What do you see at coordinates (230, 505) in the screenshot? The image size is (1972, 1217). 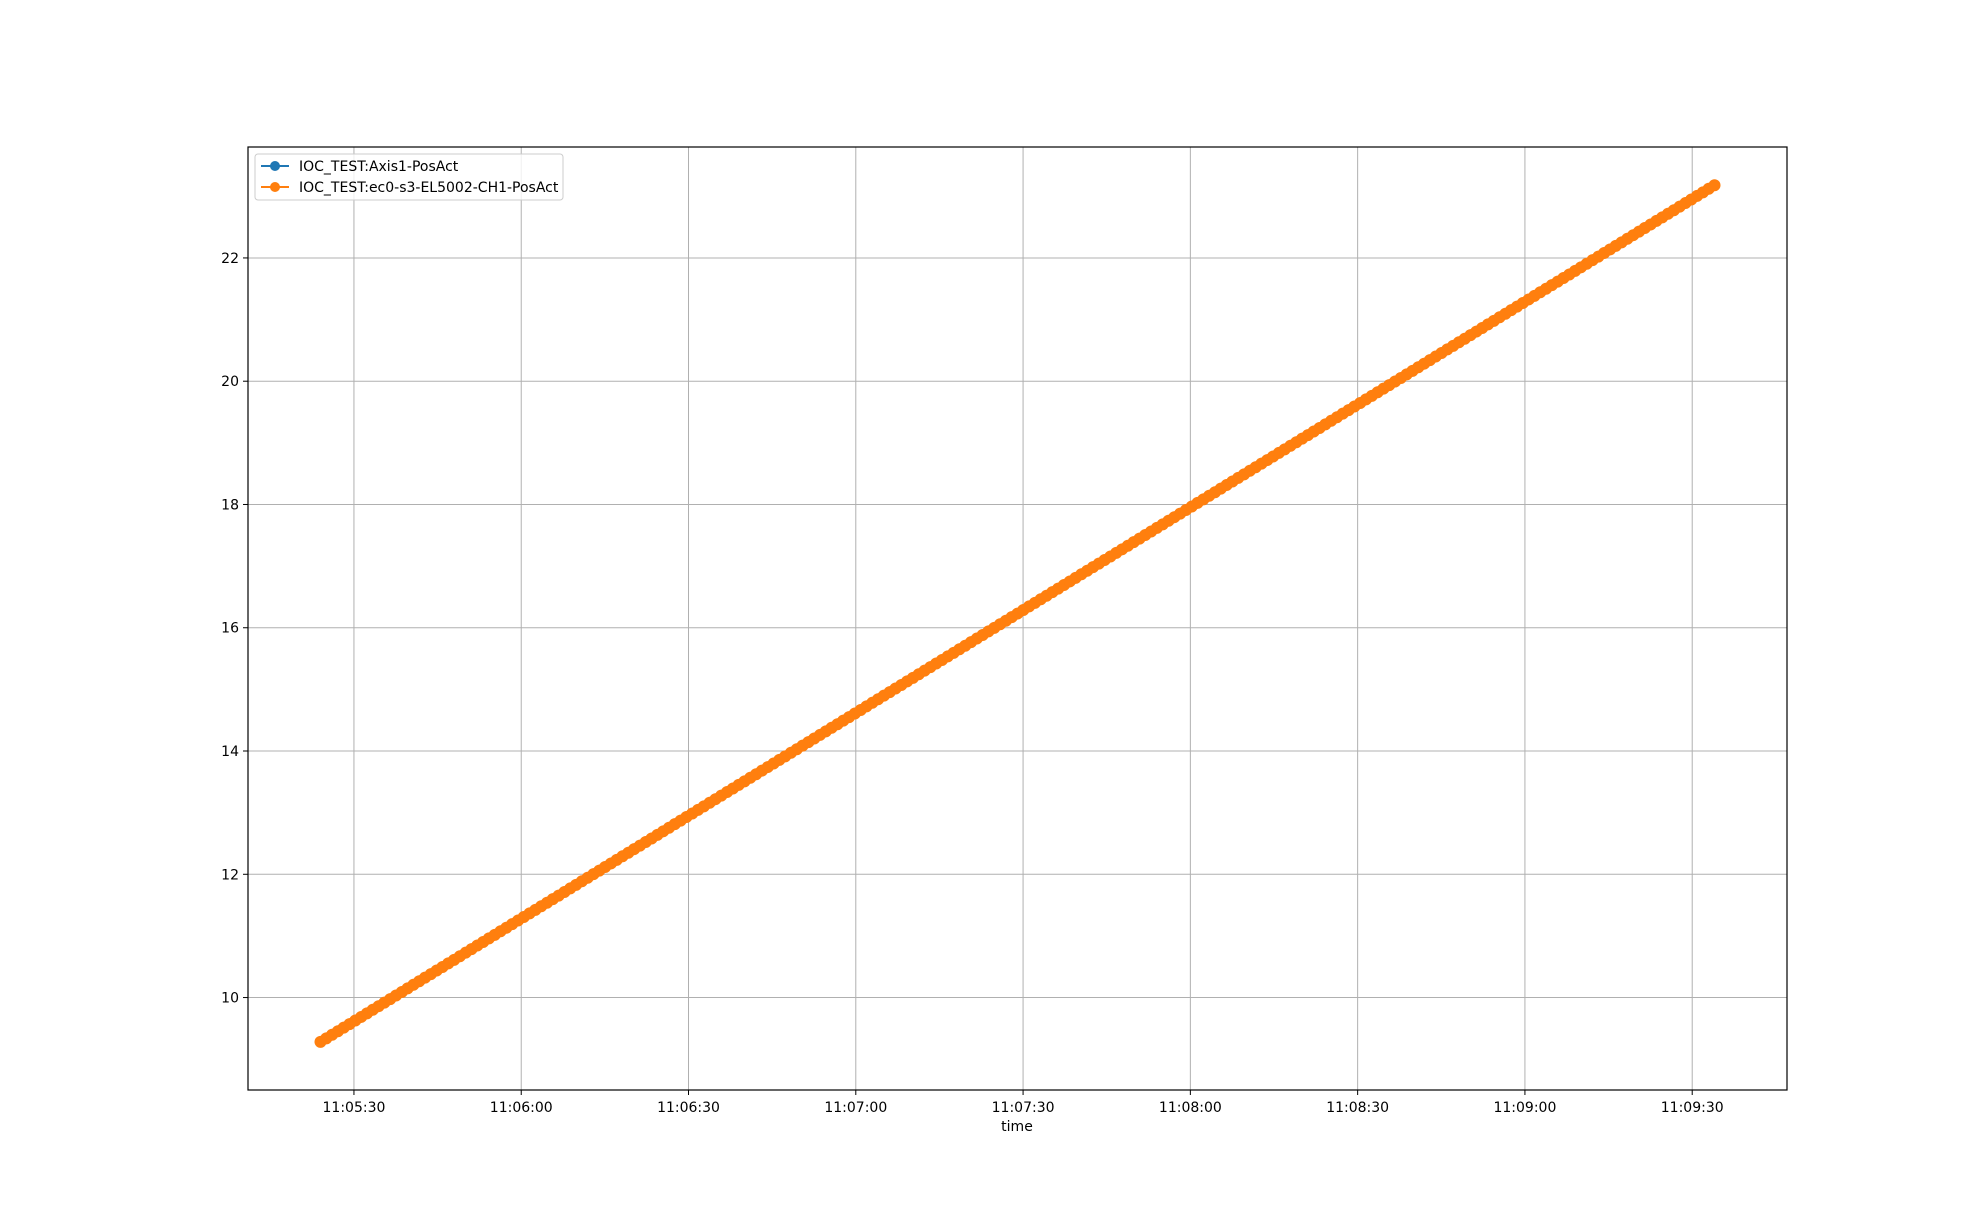 I see `y-tick-label: 18` at bounding box center [230, 505].